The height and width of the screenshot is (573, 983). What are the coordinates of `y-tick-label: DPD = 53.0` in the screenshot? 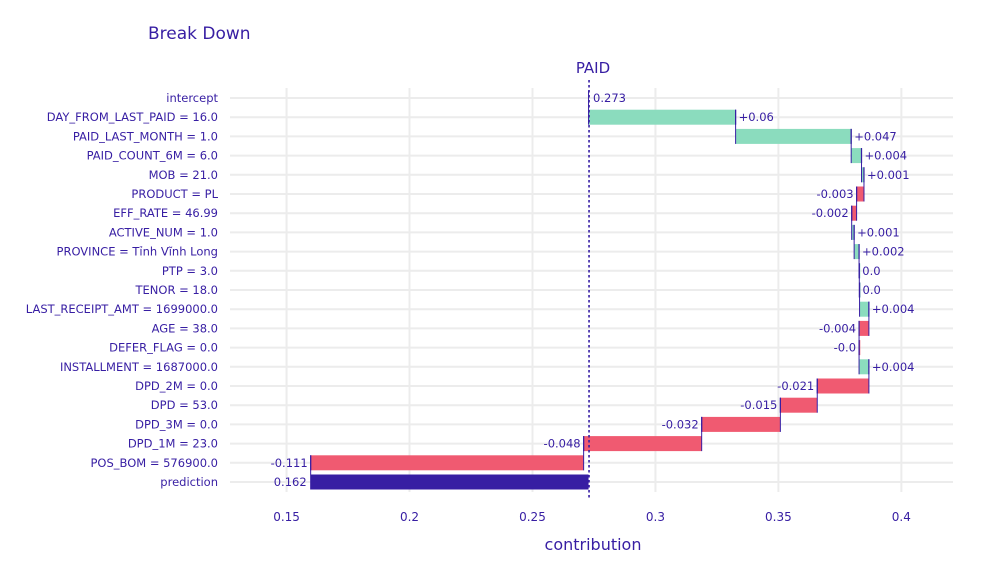 It's located at (184, 405).